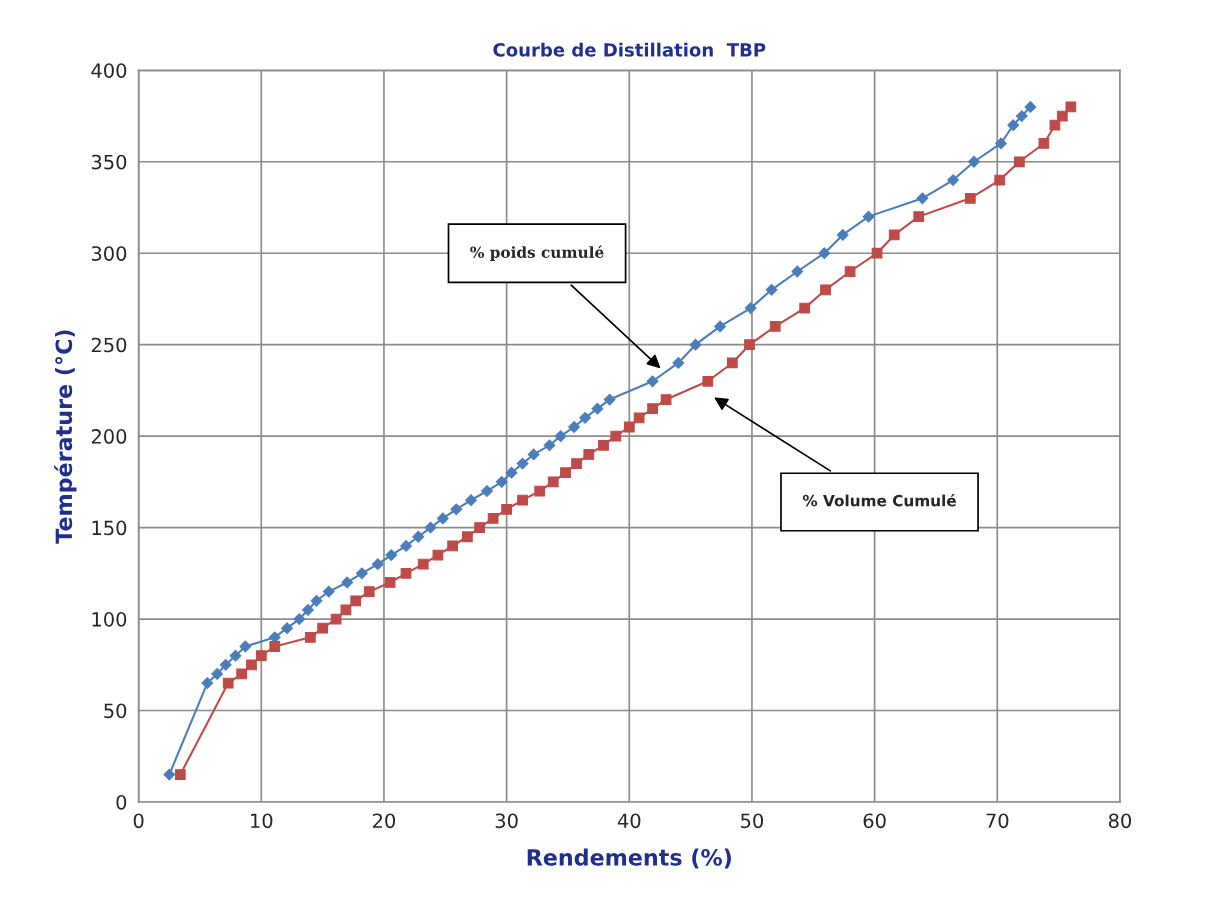 The height and width of the screenshot is (913, 1216). I want to click on y-tick-label: 200, so click(109, 436).